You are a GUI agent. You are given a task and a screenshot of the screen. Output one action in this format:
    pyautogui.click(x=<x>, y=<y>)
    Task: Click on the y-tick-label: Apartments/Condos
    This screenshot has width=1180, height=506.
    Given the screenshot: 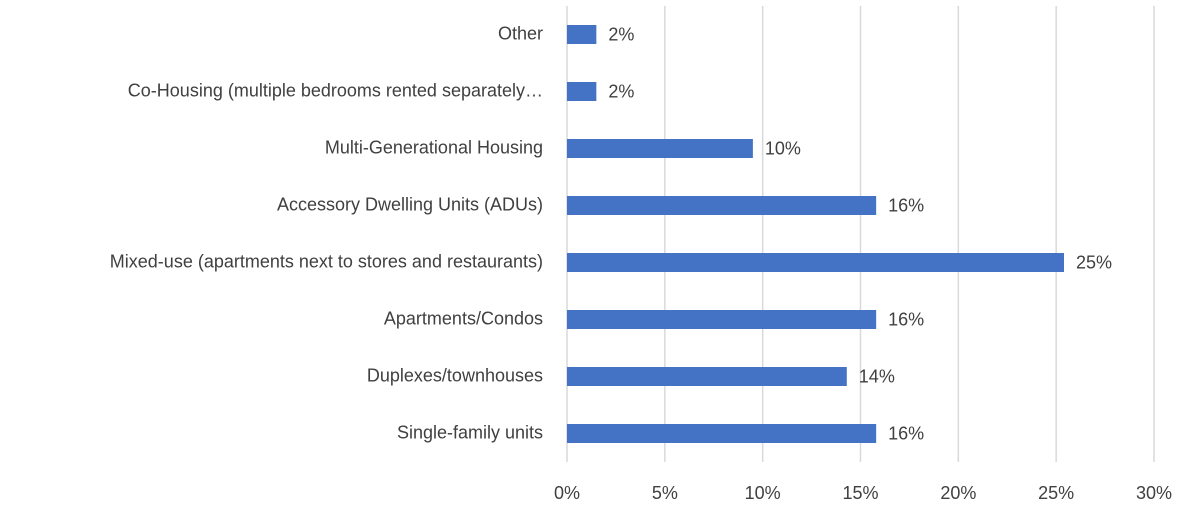 What is the action you would take?
    pyautogui.click(x=463, y=318)
    